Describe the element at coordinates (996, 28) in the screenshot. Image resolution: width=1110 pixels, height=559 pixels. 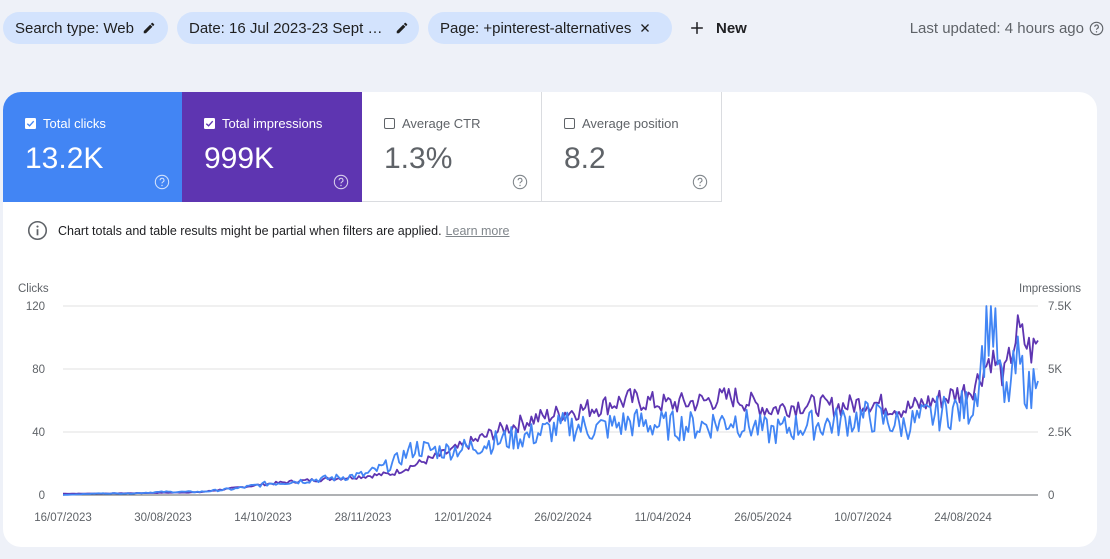
I see `last-updated-text: Last updated: 4 hours ago` at that location.